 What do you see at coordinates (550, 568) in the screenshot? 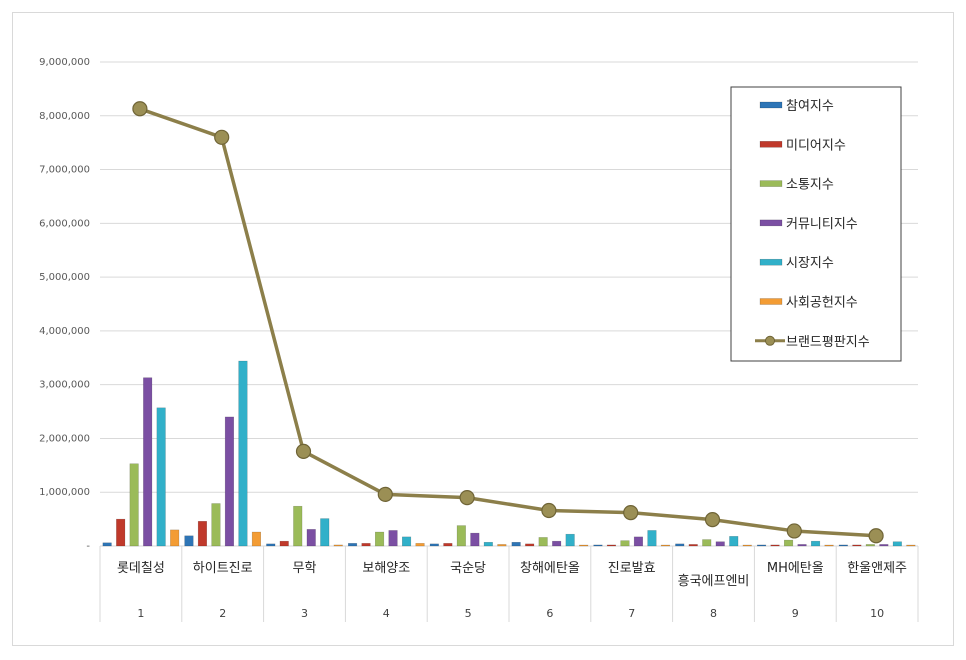
I see `category-label: 창해에탄올` at bounding box center [550, 568].